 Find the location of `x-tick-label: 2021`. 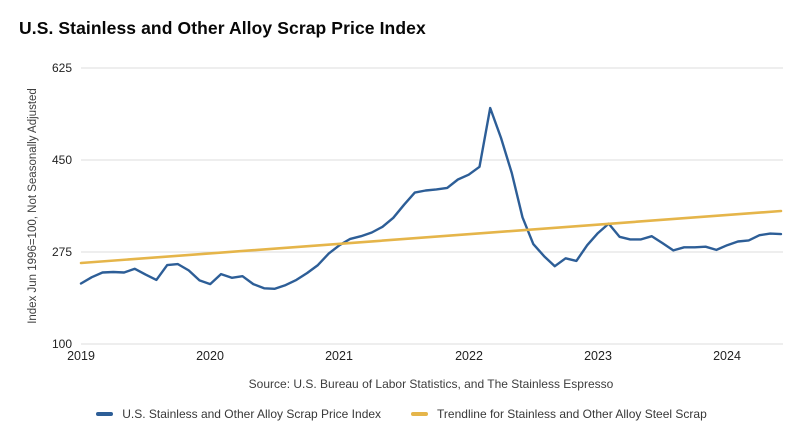

x-tick-label: 2021 is located at coordinates (339, 356).